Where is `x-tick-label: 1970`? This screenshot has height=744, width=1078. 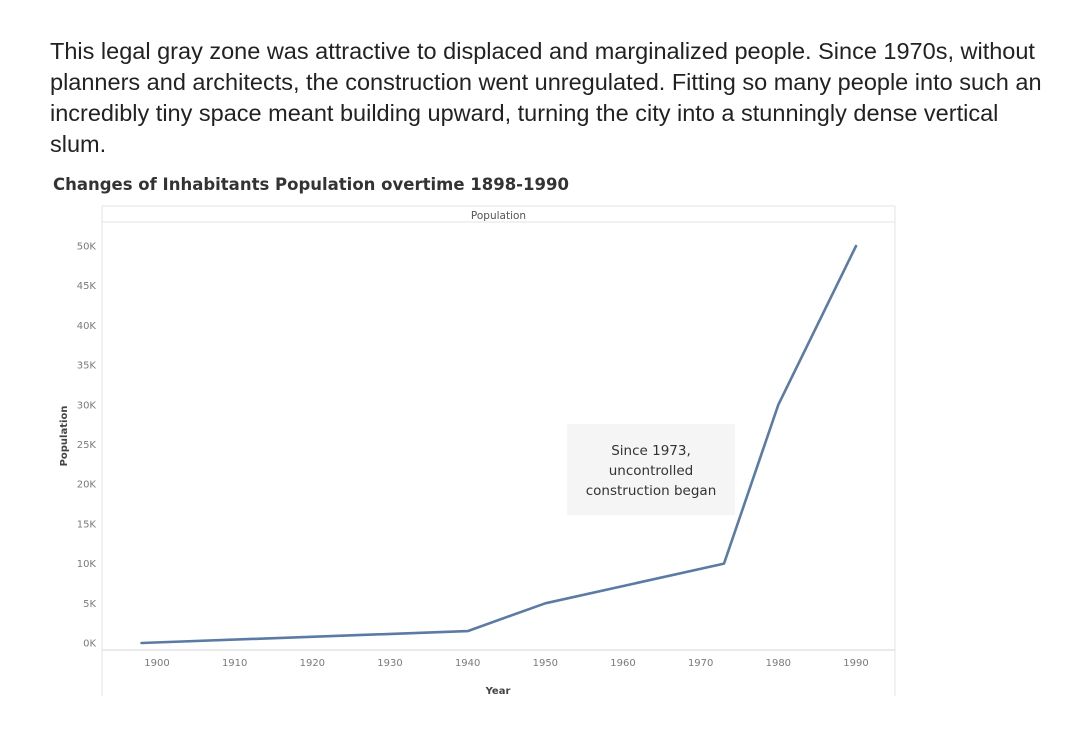 x-tick-label: 1970 is located at coordinates (700, 663).